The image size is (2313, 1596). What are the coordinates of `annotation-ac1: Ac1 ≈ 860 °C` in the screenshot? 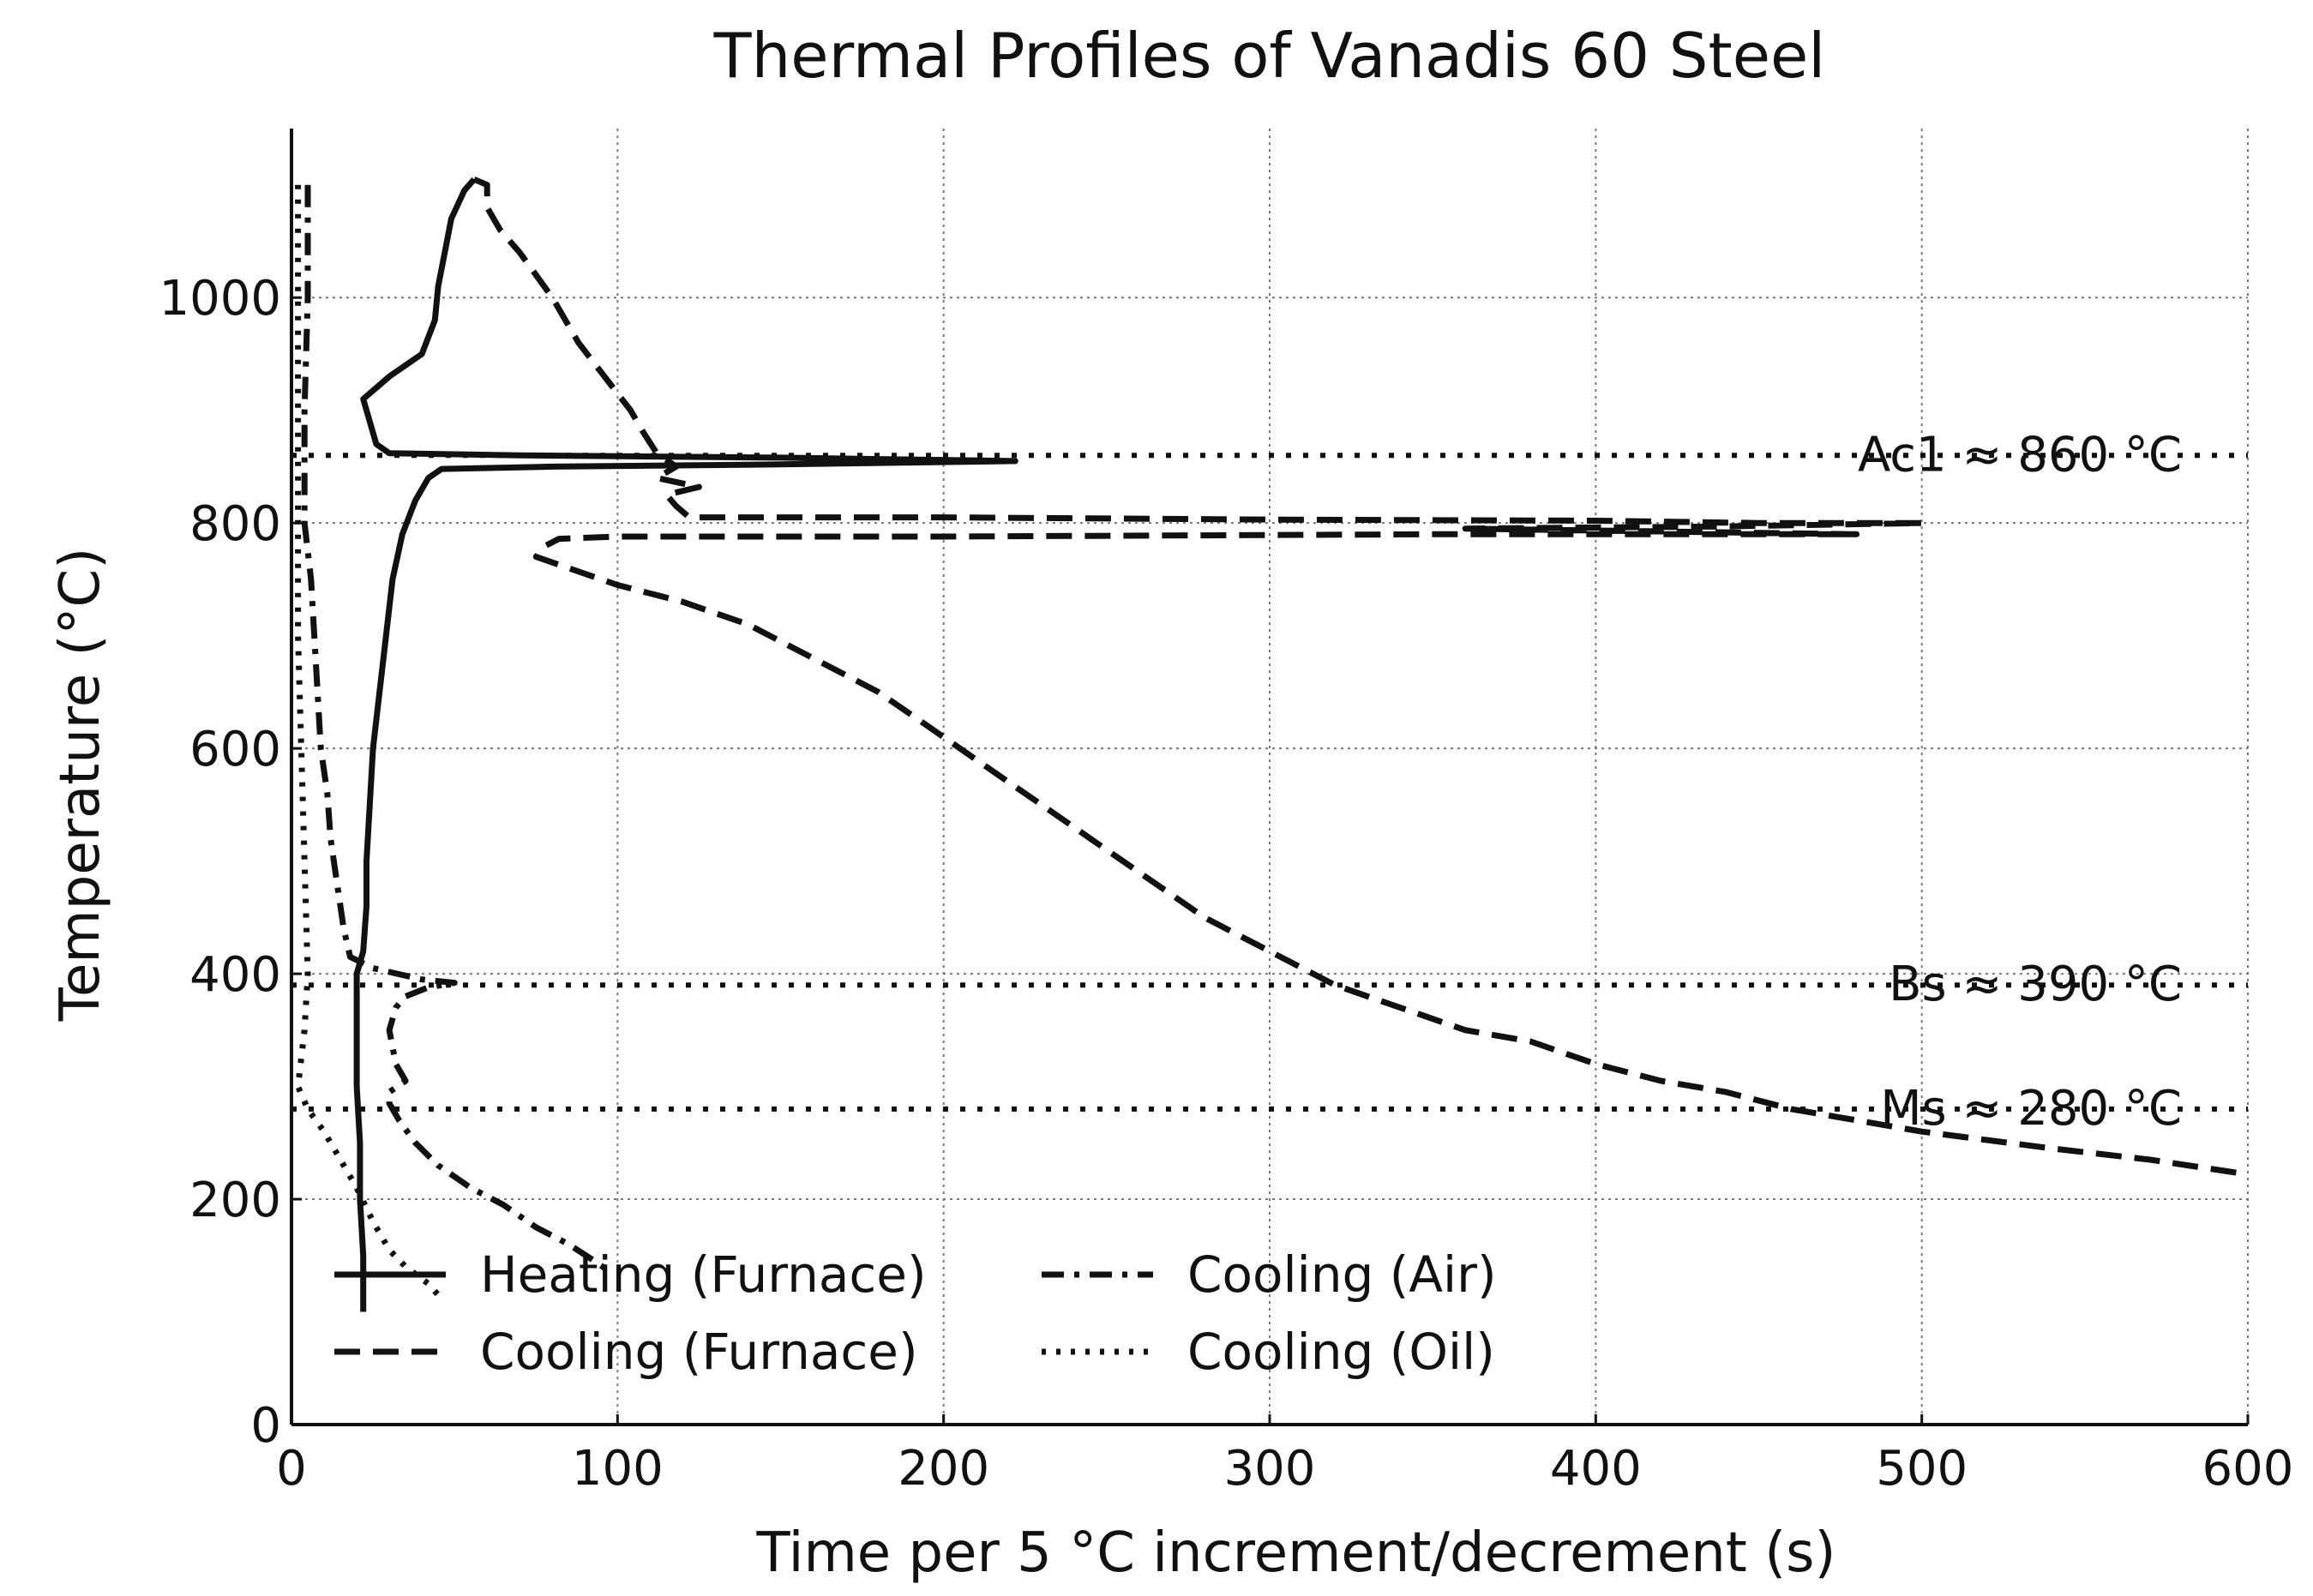 It's located at (2020, 455).